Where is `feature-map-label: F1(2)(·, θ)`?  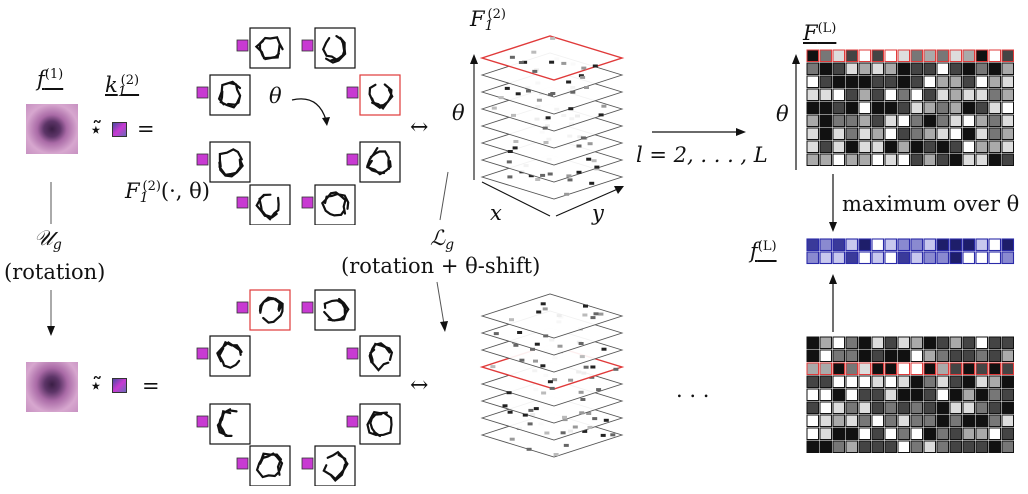 feature-map-label: F1(2)(·, θ) is located at coordinates (167, 192).